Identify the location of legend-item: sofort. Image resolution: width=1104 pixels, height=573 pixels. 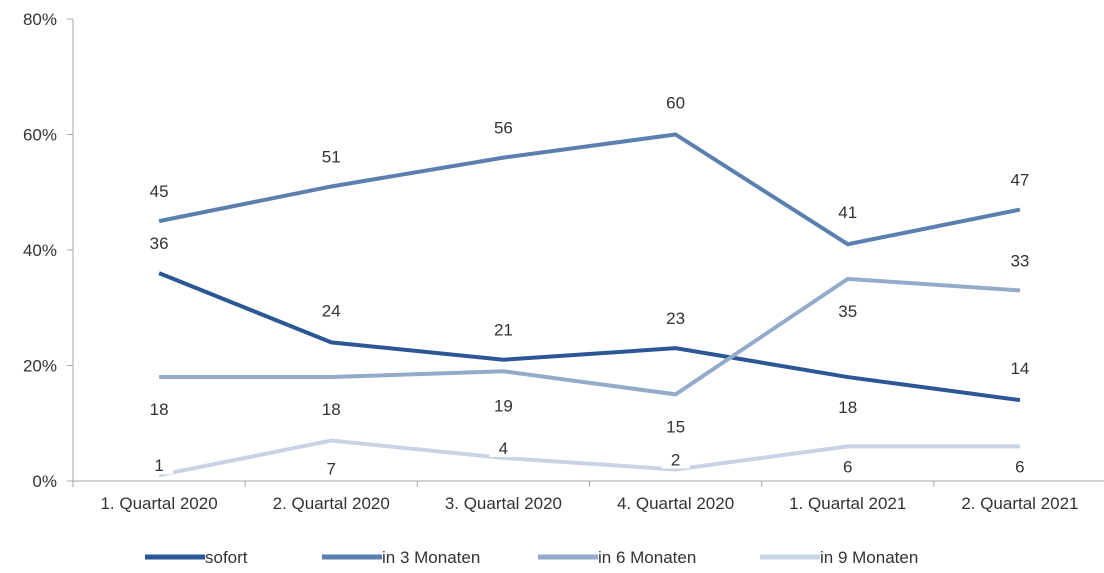
(196, 557).